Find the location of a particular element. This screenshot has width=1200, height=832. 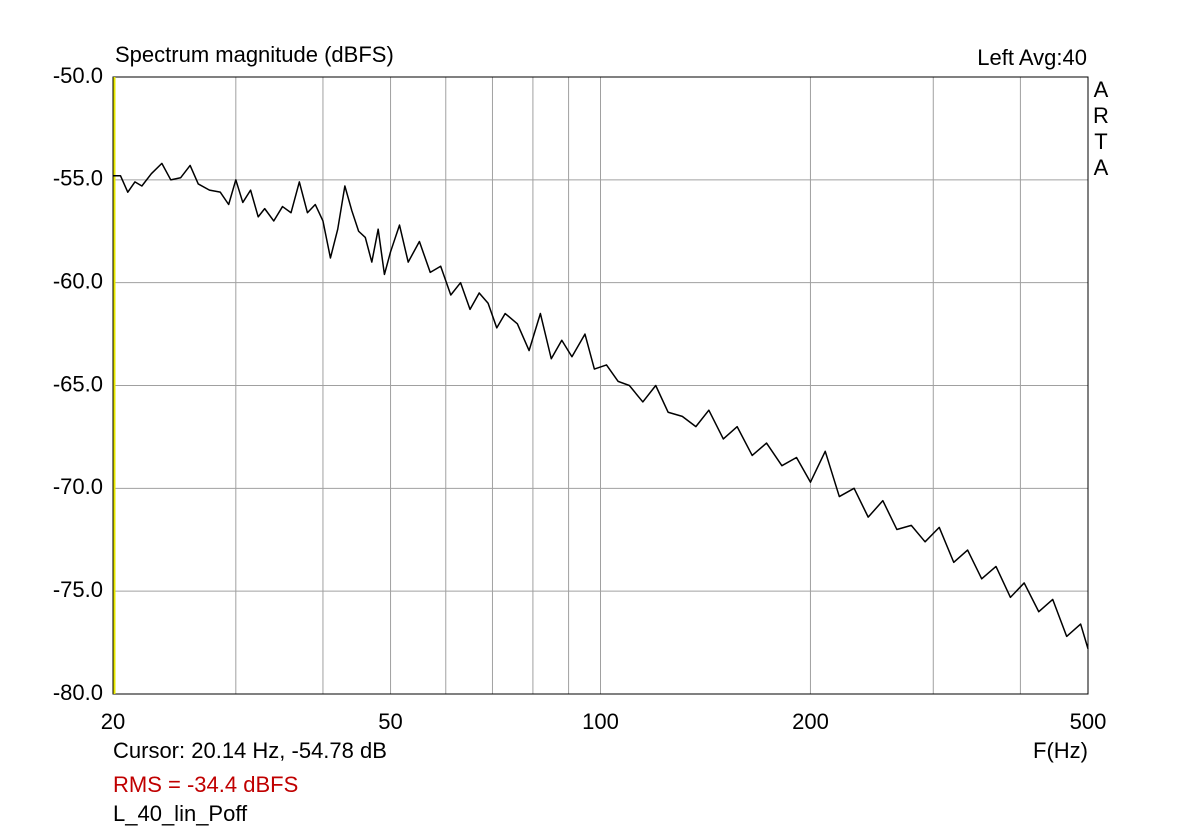

x-tick-label: 50 is located at coordinates (390, 721).